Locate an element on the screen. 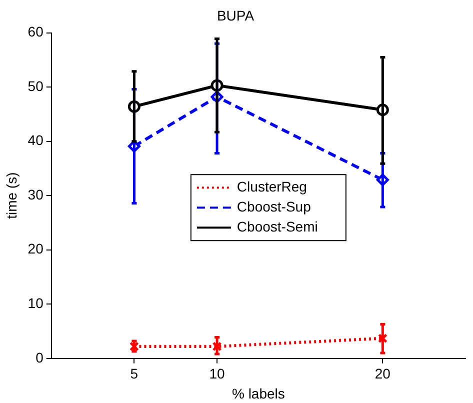 Image resolution: width=473 pixels, height=403 pixels. y-tick-label: 20 is located at coordinates (36, 248).